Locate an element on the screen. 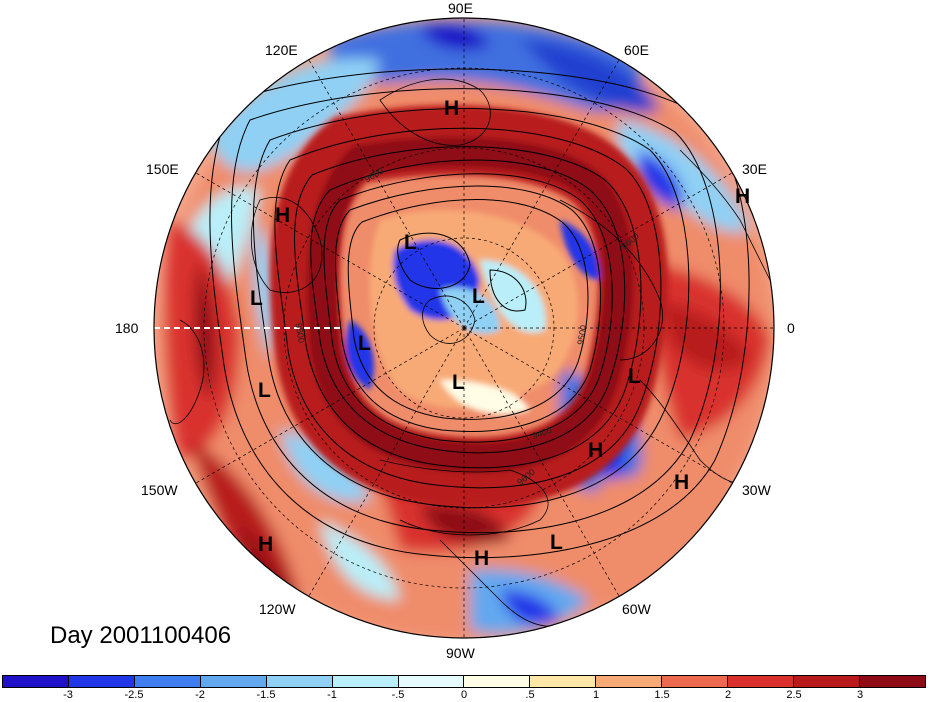 This screenshot has width=928, height=702. colorbar-tick-label: 0 is located at coordinates (464, 695).